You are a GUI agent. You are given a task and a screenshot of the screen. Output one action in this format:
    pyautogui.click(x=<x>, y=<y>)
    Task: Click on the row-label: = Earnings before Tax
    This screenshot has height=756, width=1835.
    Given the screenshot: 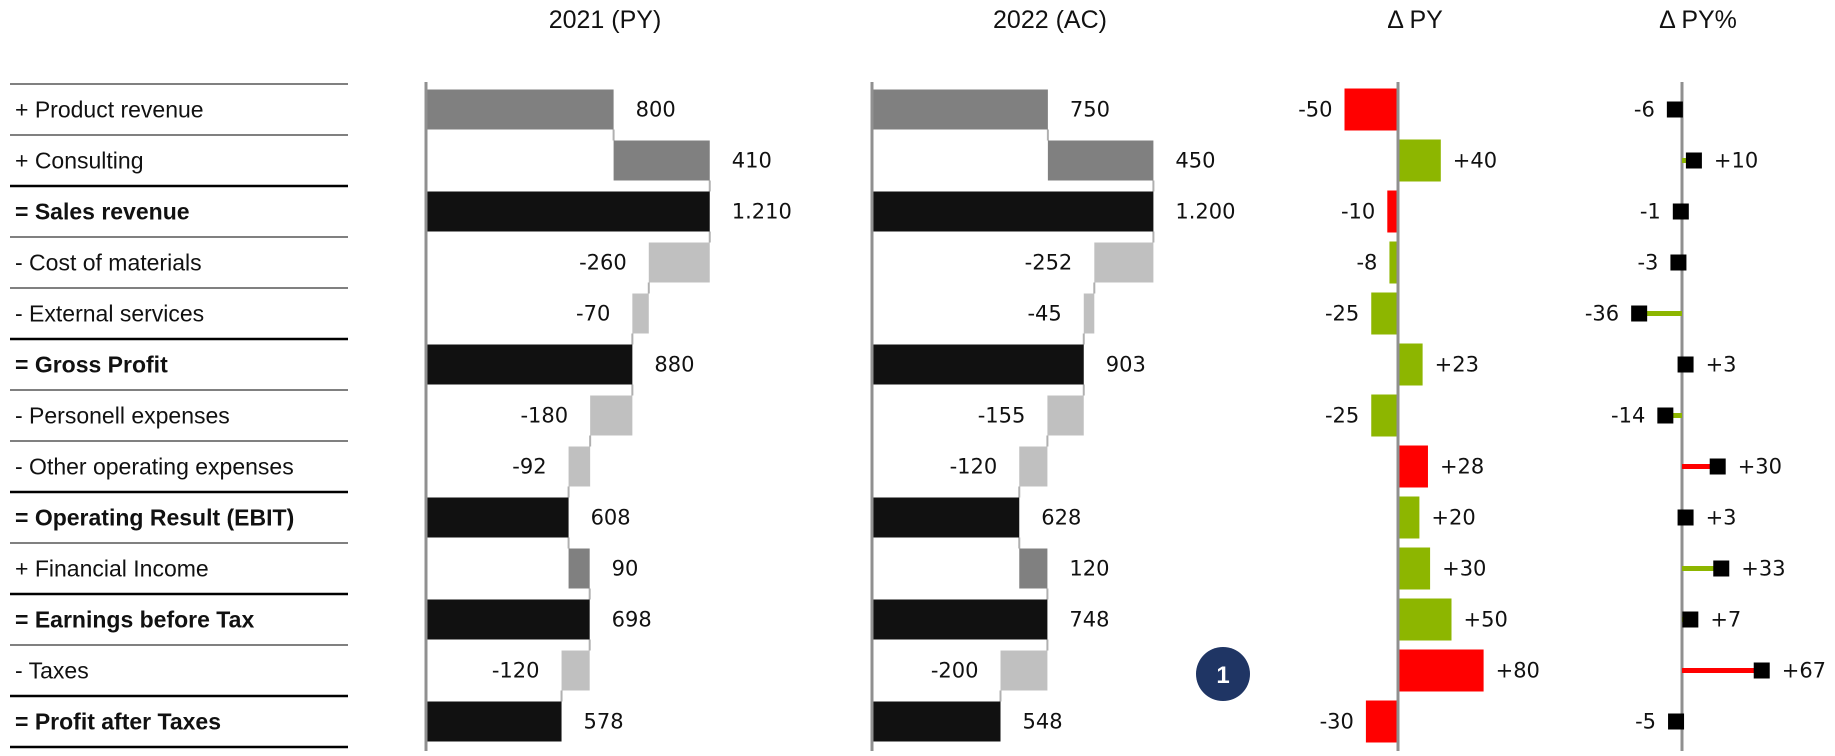 What is the action you would take?
    pyautogui.click(x=134, y=620)
    